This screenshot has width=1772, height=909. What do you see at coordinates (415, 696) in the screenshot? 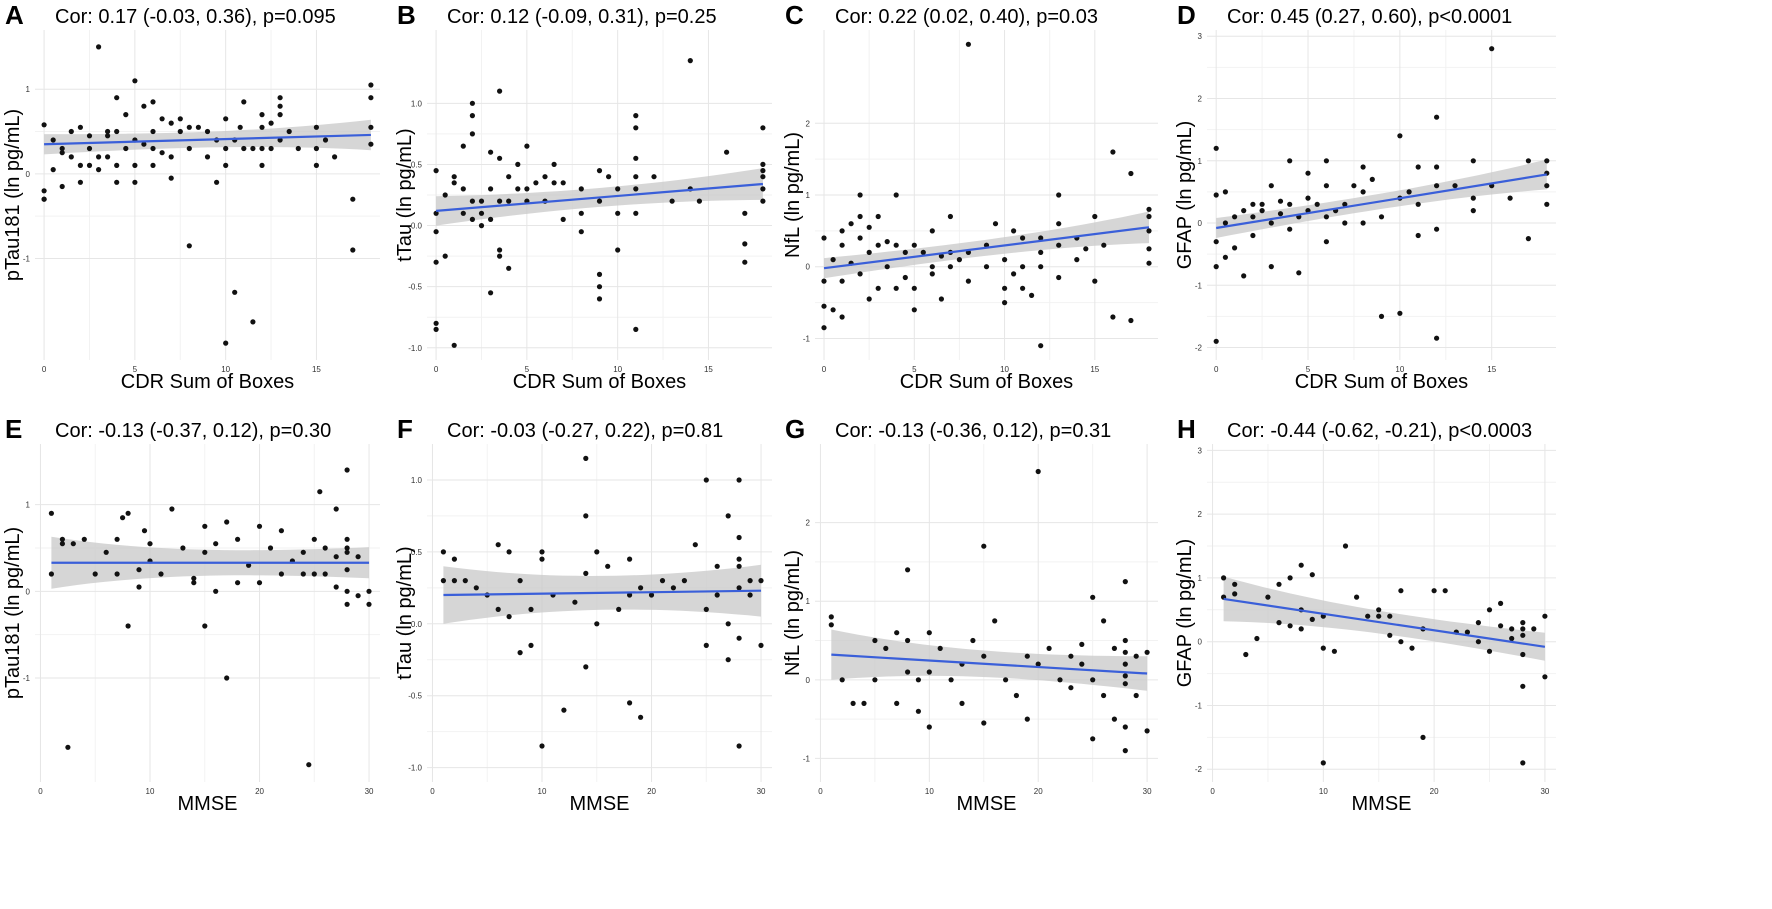
I see `y-tick-label: -0.5` at bounding box center [415, 696].